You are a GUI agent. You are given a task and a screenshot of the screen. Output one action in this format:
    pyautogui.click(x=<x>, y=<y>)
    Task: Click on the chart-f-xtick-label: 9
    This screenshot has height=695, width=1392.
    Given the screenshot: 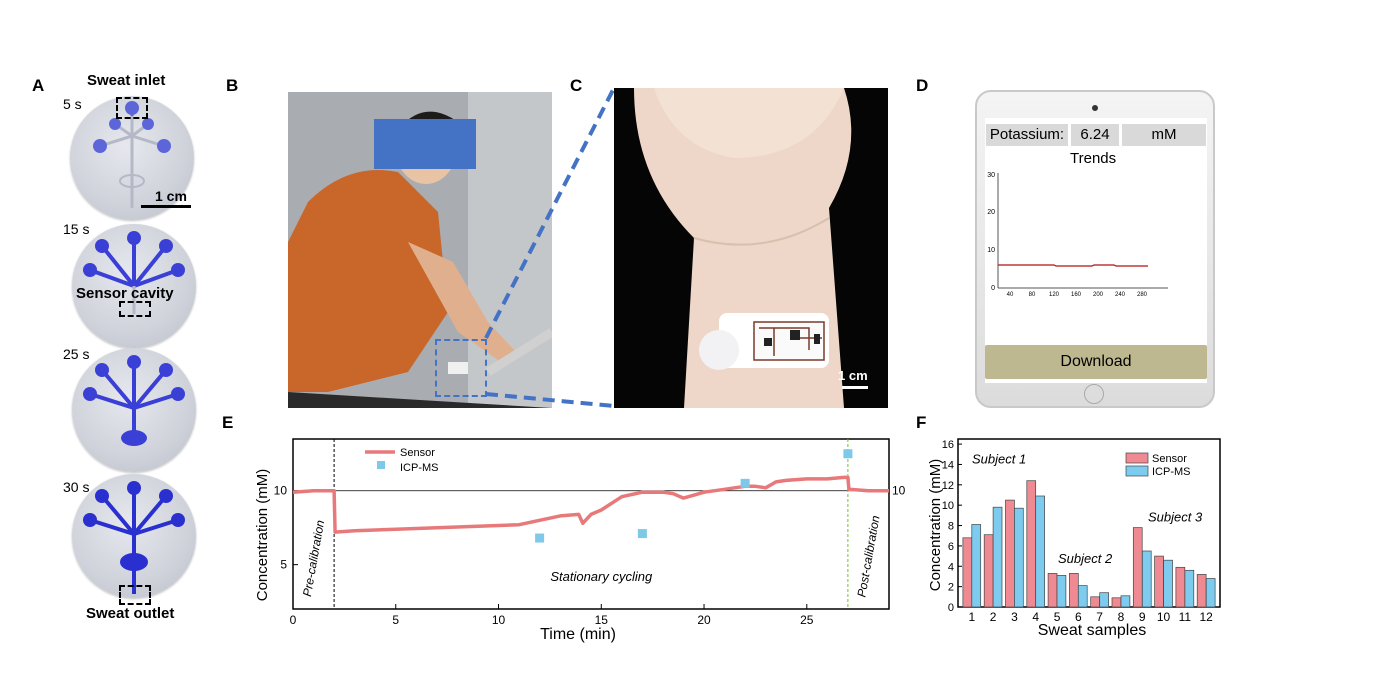 What is the action you would take?
    pyautogui.click(x=1142, y=617)
    